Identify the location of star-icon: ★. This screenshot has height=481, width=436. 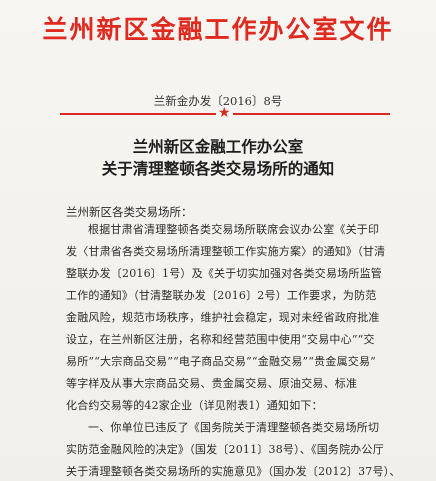
(224, 113).